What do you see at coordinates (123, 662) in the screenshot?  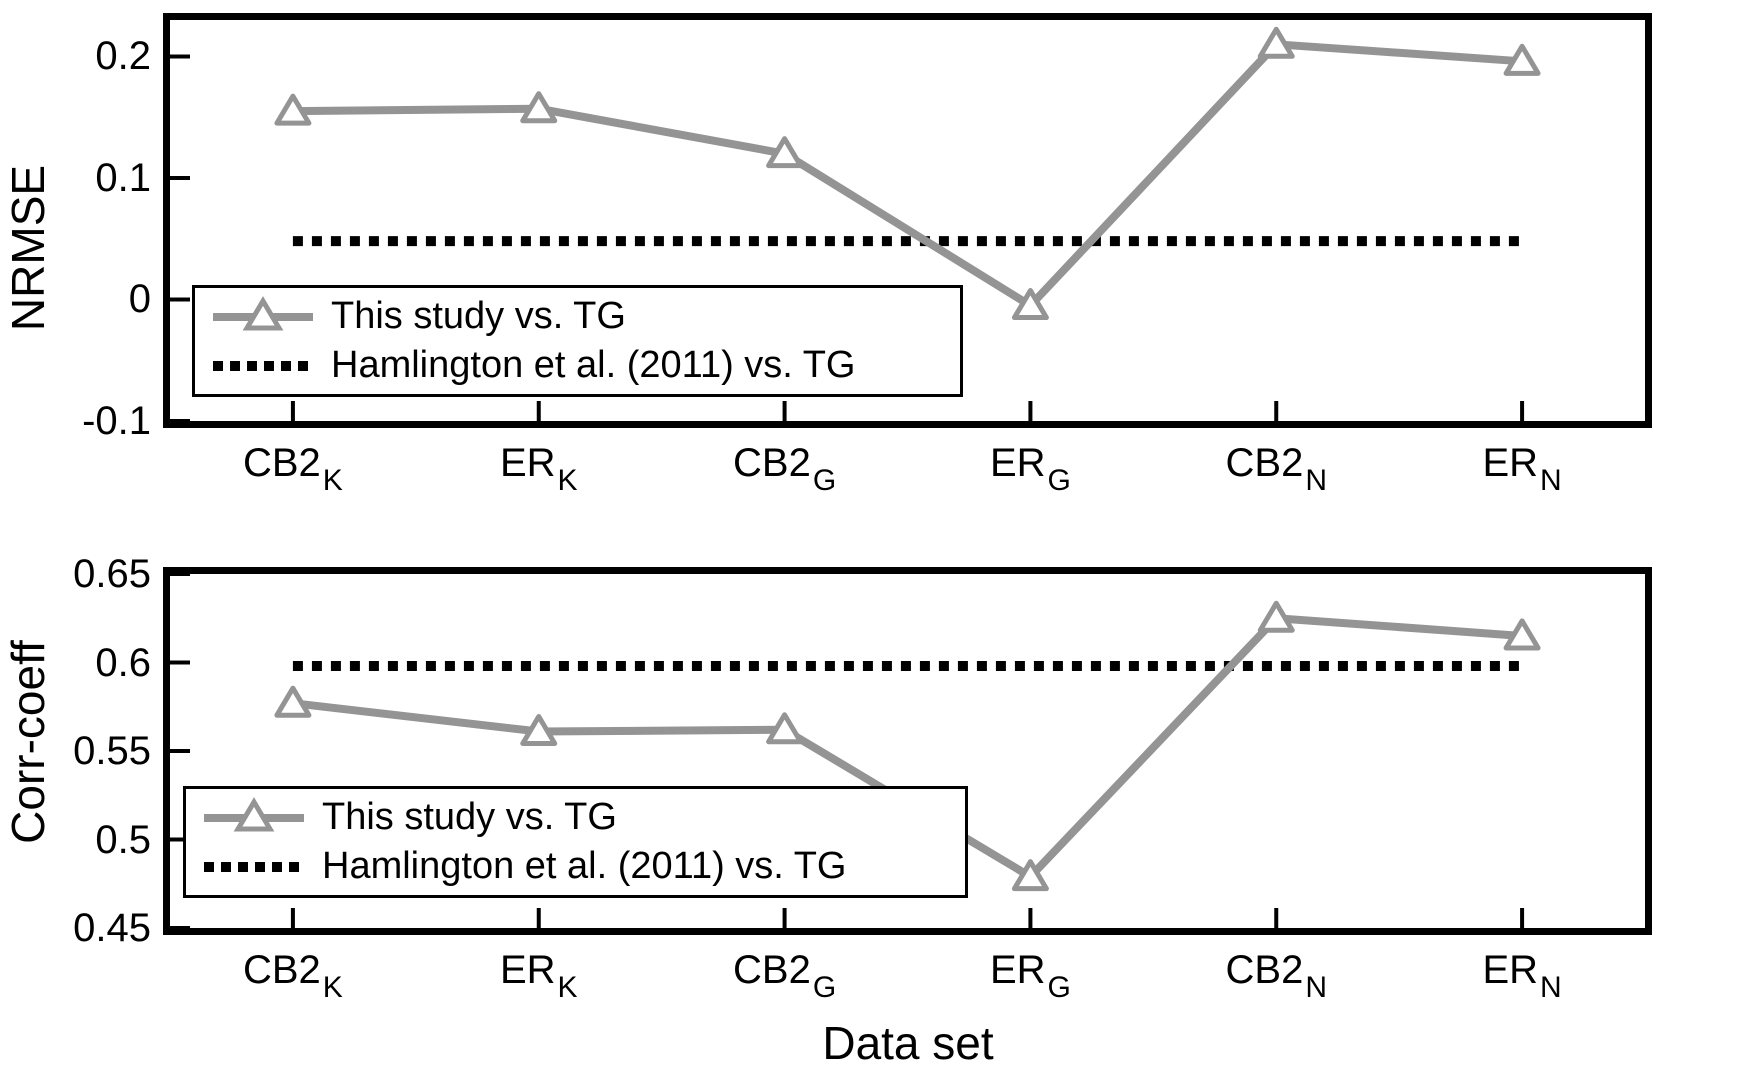 I see `y-tick-label: 0.6` at bounding box center [123, 662].